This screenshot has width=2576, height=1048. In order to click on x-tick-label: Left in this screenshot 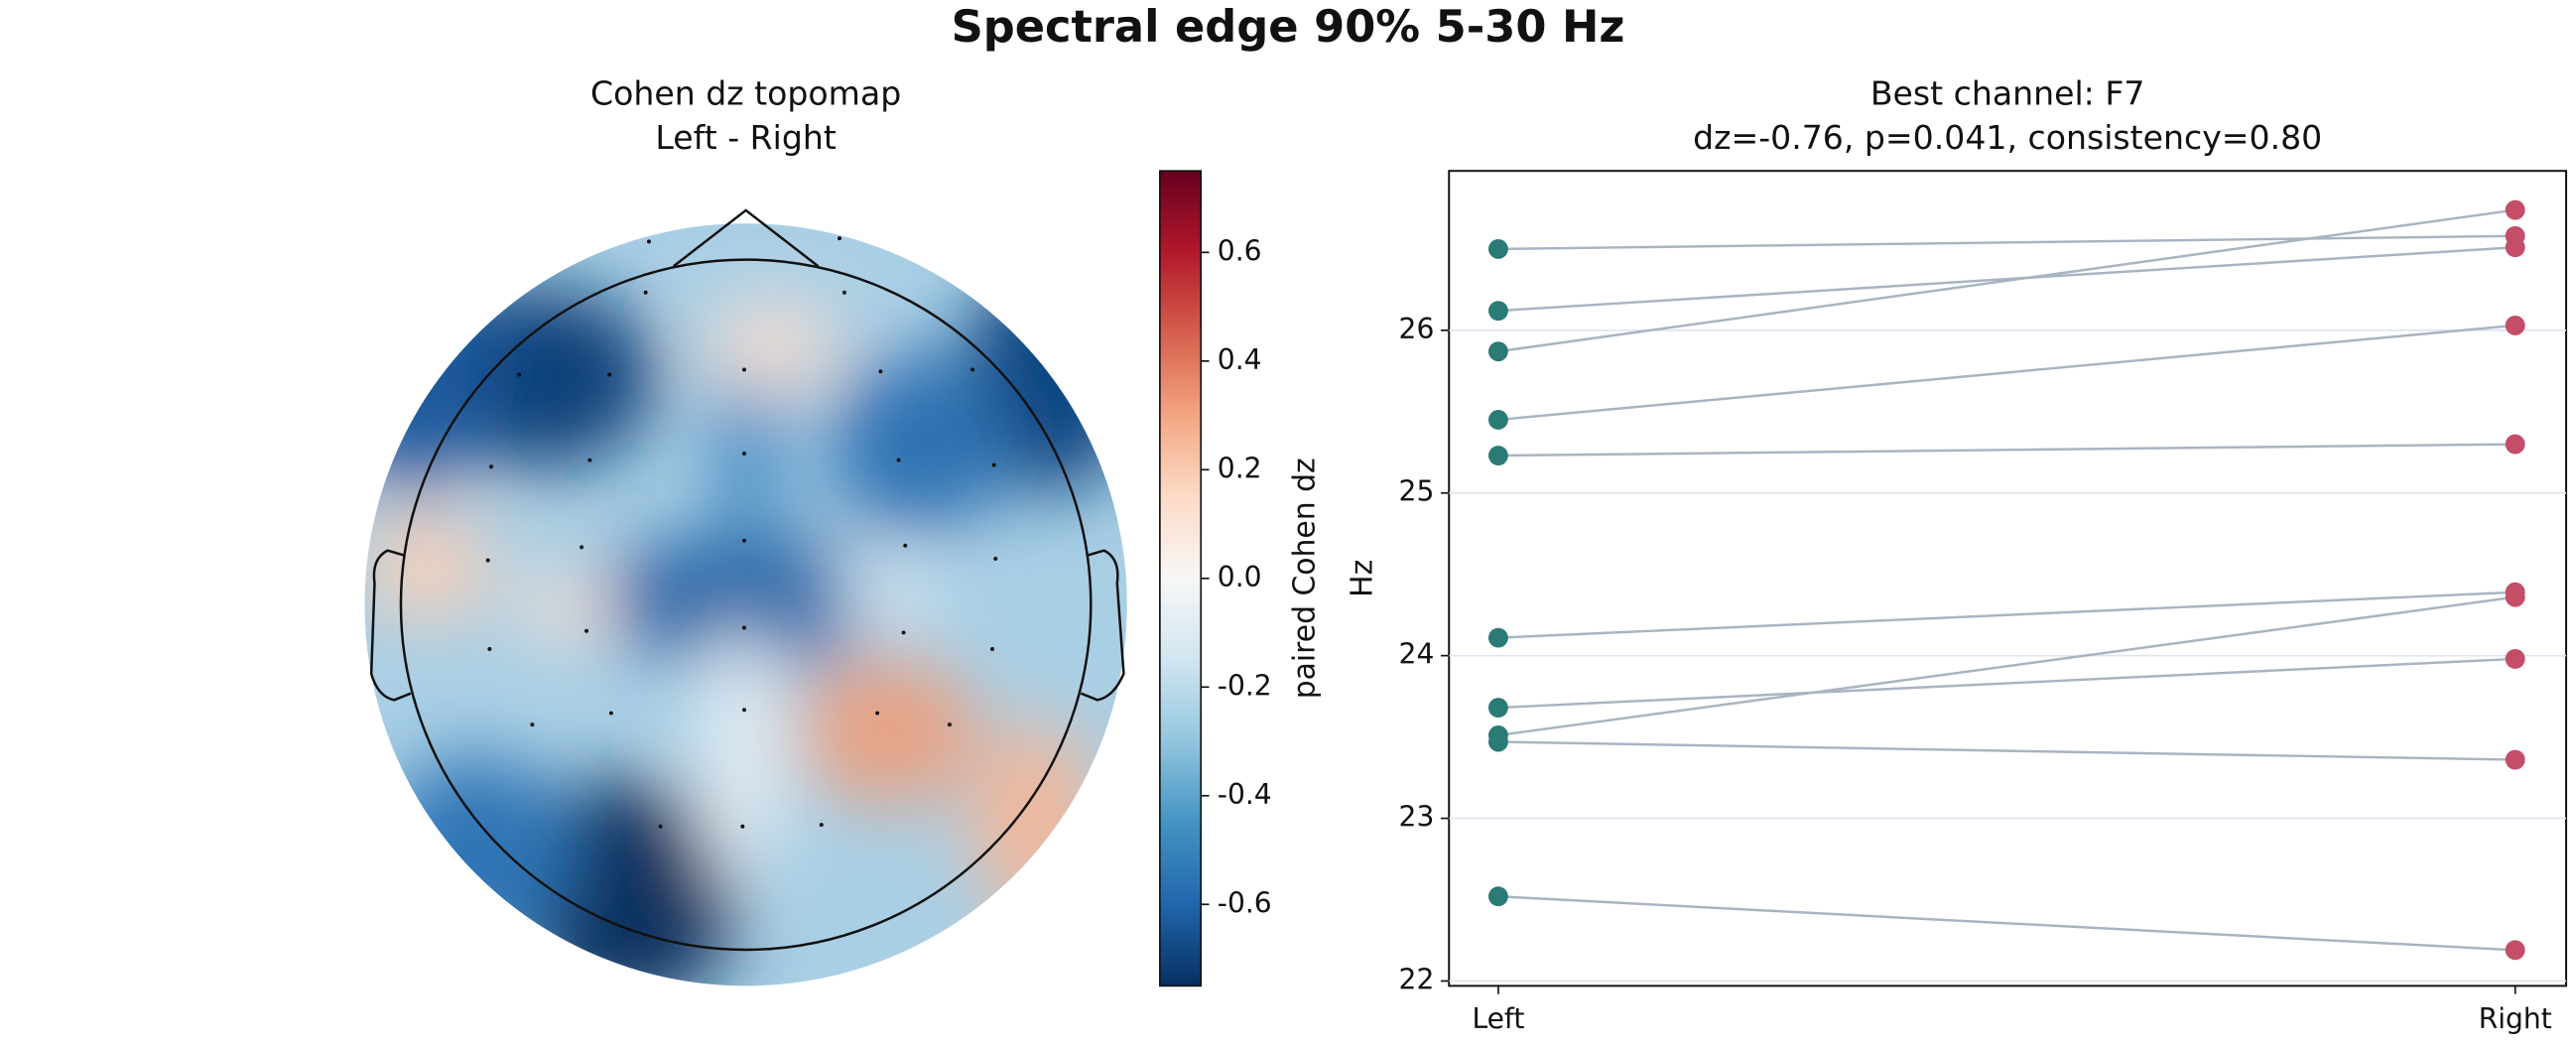, I will do `click(1498, 1018)`.